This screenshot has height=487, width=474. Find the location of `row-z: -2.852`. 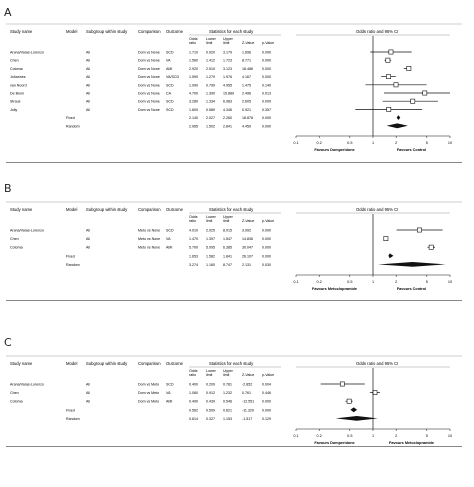

row-z: -2.852 is located at coordinates (247, 385).